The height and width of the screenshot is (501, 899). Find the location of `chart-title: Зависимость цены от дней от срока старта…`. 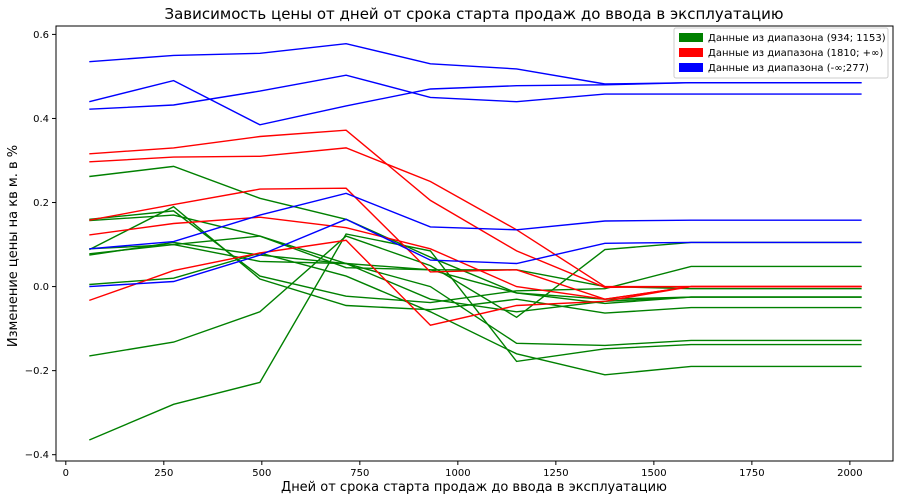

chart-title: Зависимость цены от дней от срока старта… is located at coordinates (474, 14).